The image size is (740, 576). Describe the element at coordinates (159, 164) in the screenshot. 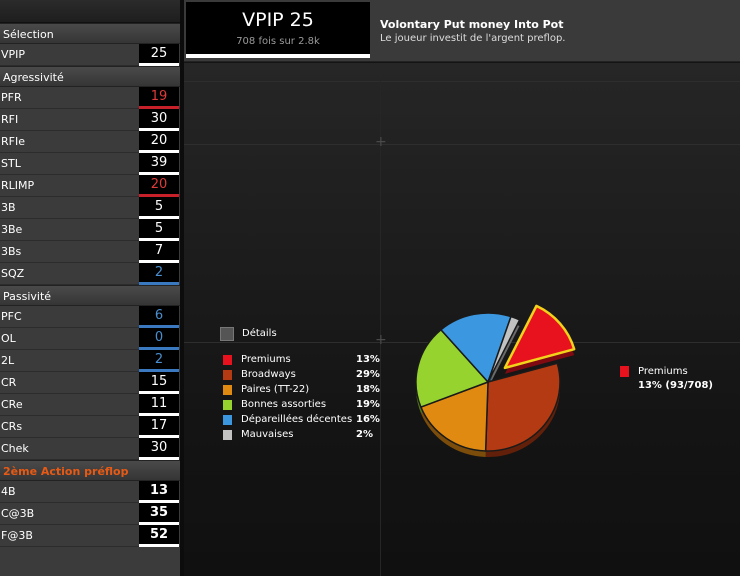

I see `stat-value: 39` at that location.